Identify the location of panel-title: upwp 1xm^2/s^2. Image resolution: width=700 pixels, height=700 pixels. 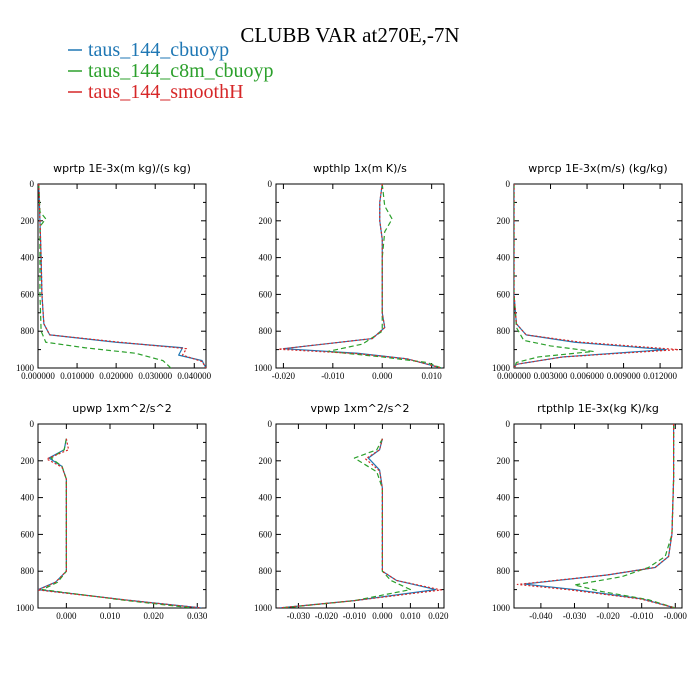
(122, 408).